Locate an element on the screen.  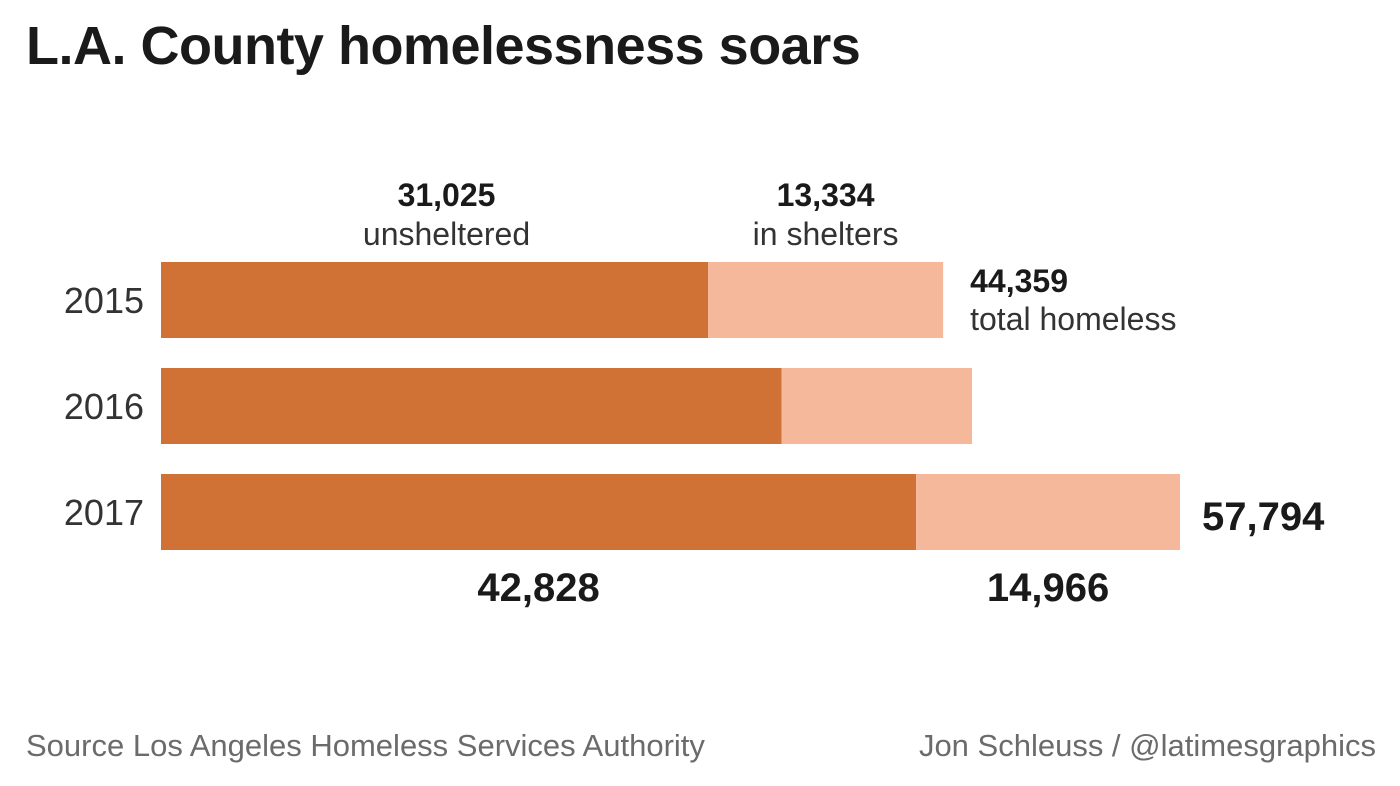
bar-2016-unsheltered is located at coordinates (471, 406).